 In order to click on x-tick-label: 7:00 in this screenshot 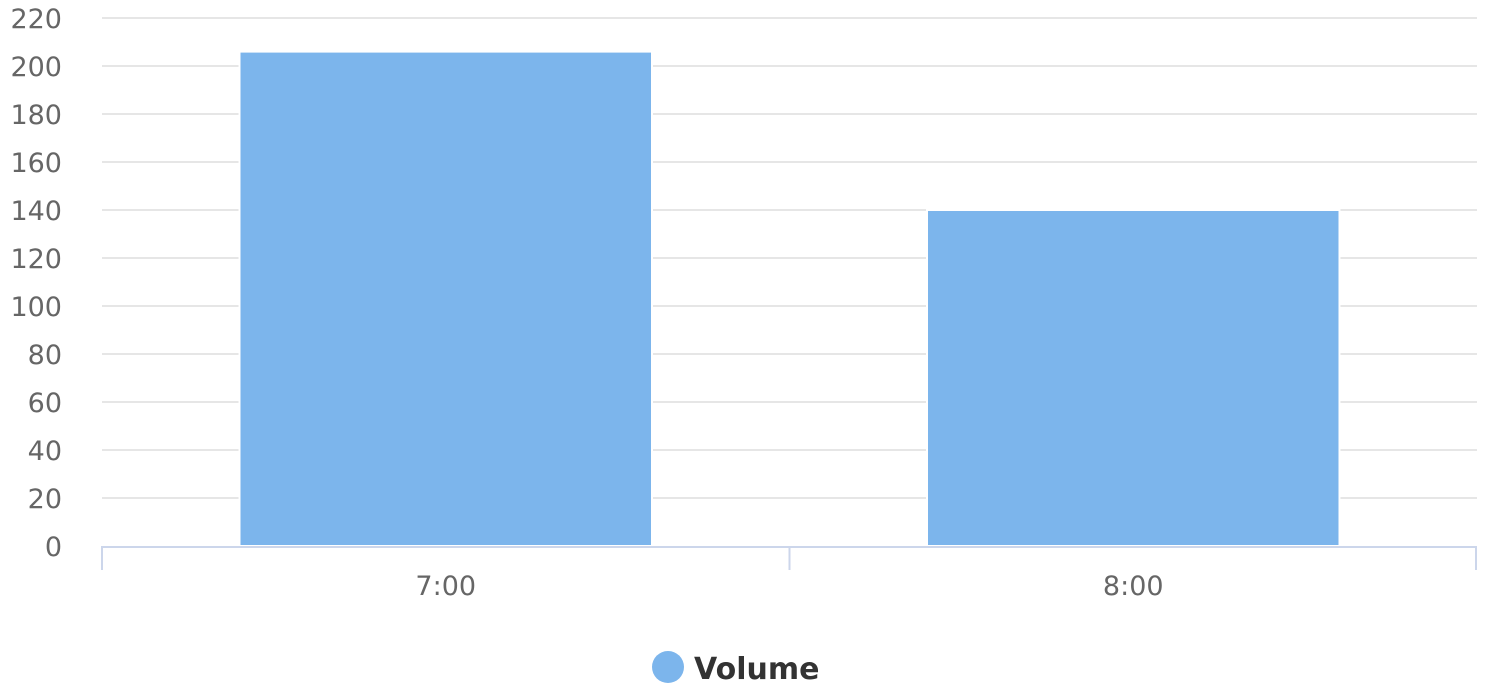, I will do `click(445, 586)`.